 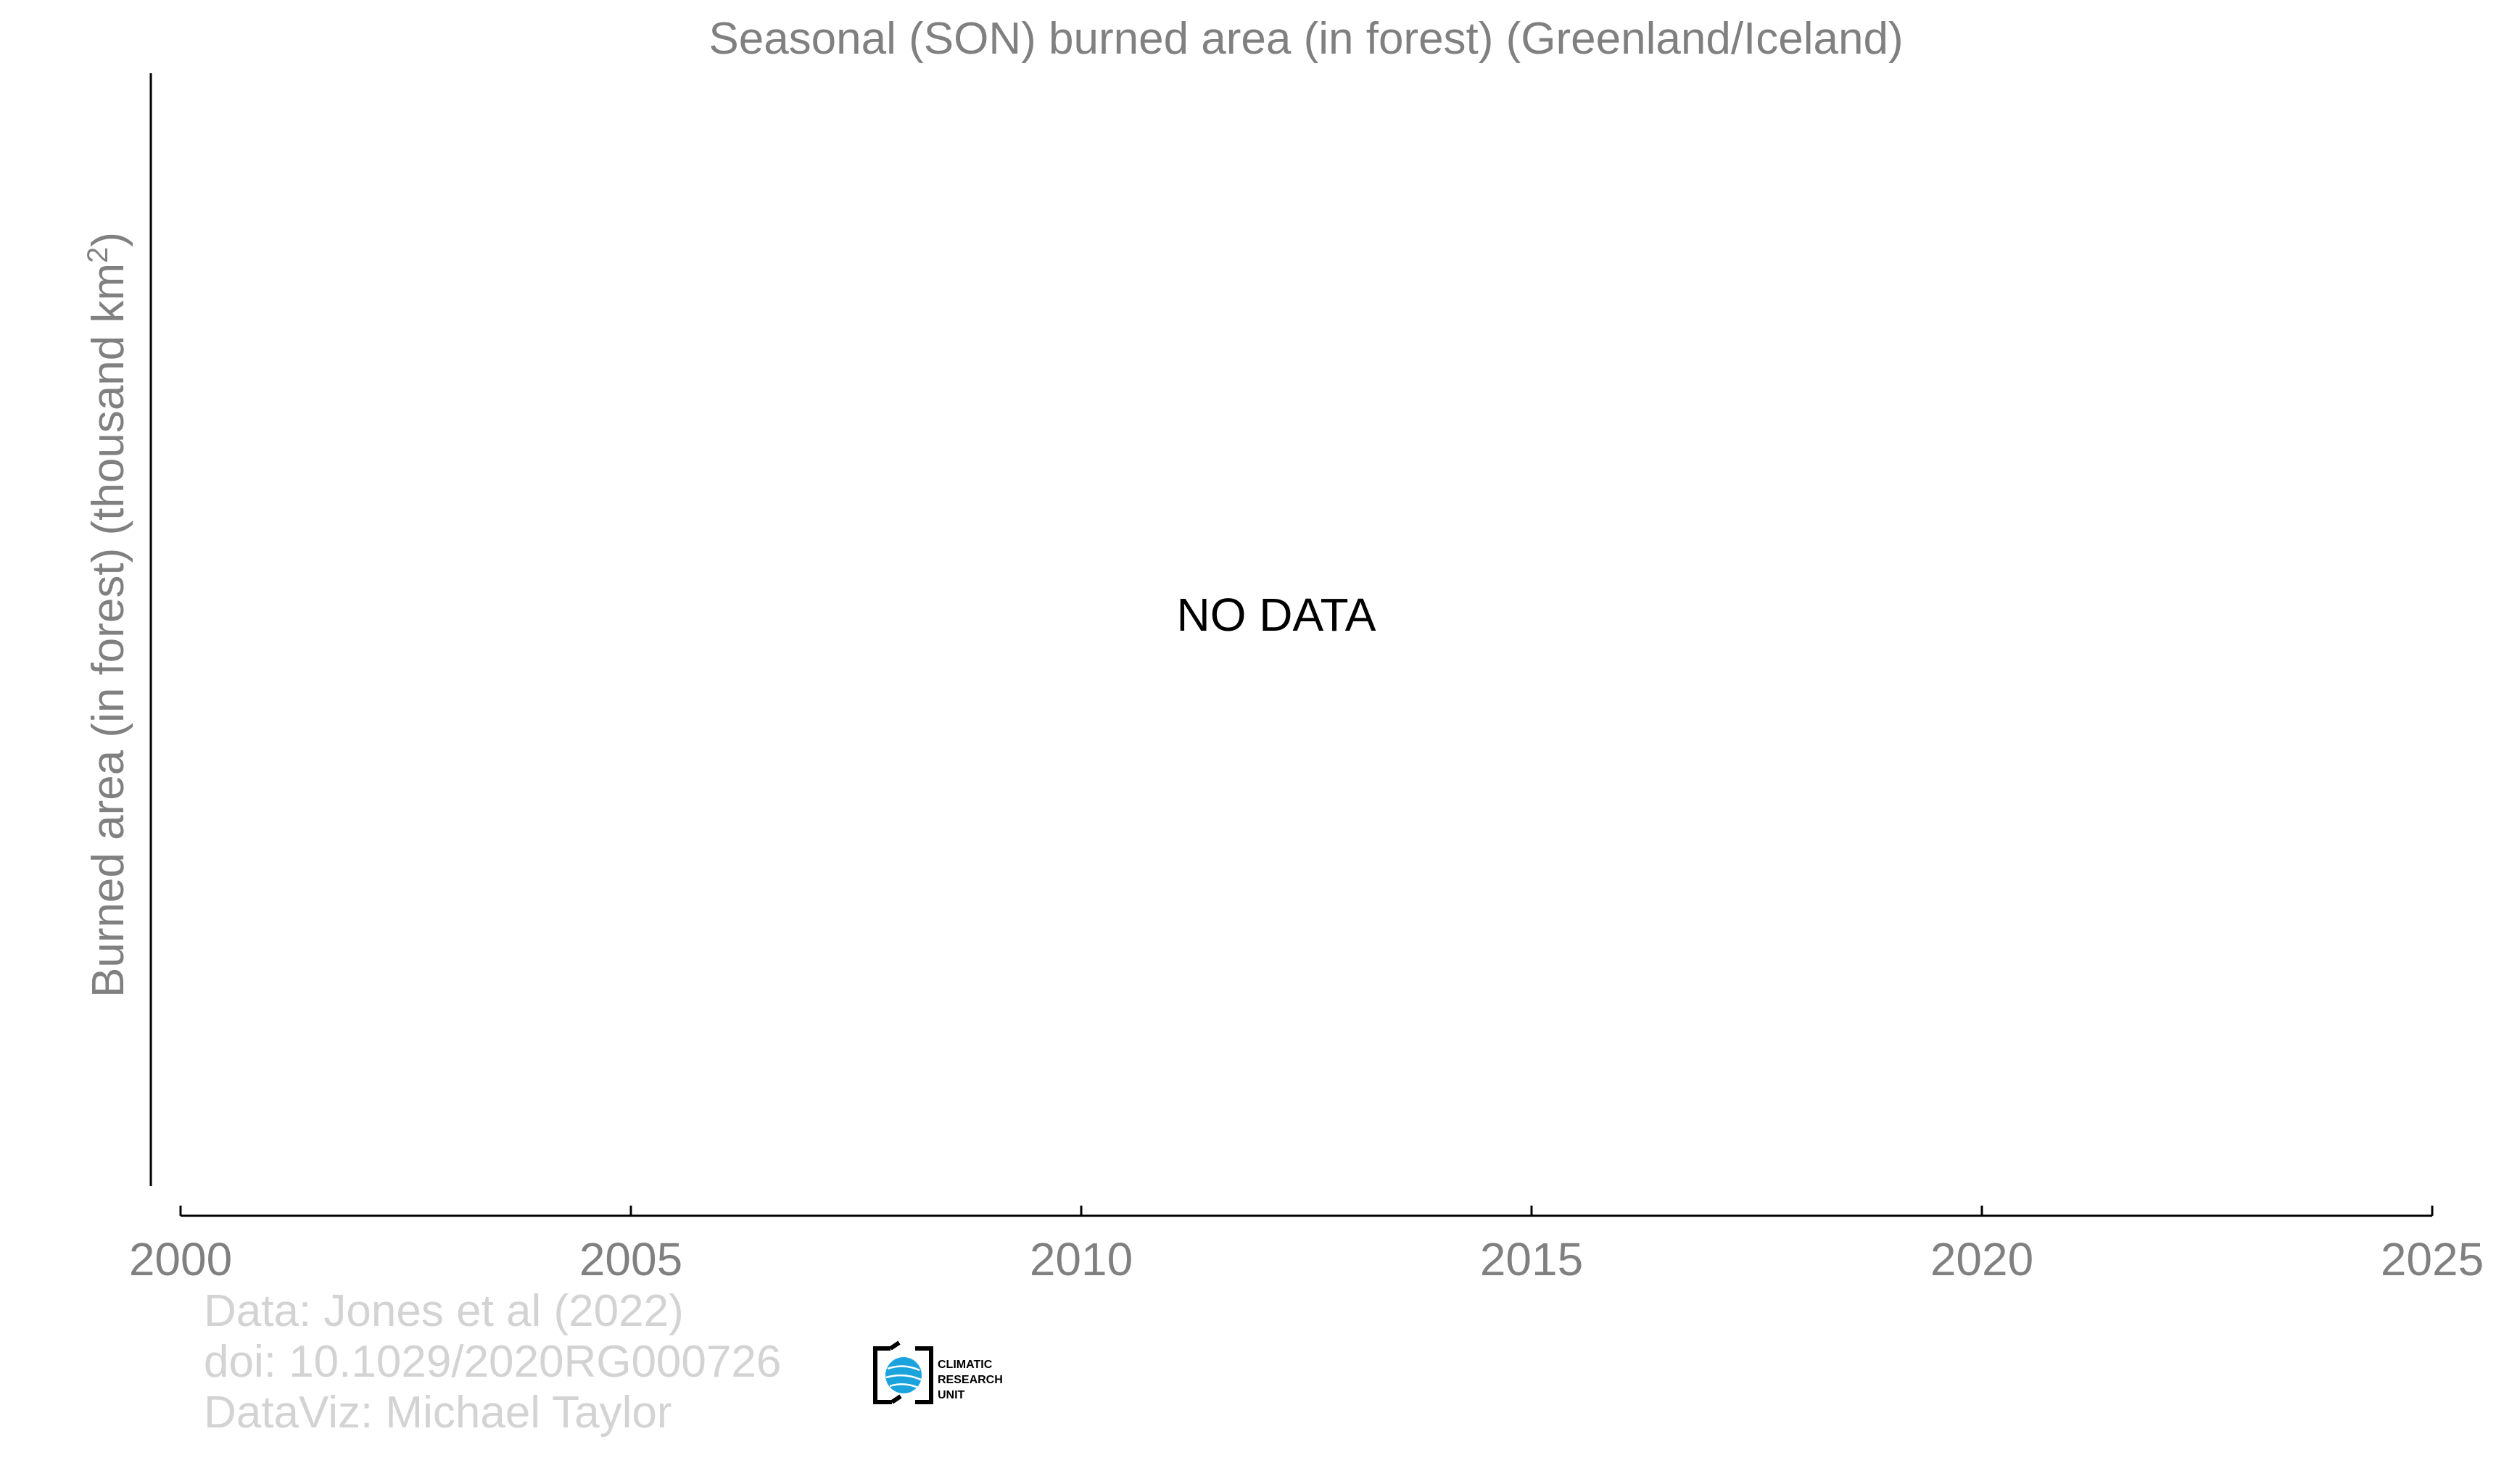 What do you see at coordinates (1081, 1259) in the screenshot?
I see `x-tick-label-2010: 2010` at bounding box center [1081, 1259].